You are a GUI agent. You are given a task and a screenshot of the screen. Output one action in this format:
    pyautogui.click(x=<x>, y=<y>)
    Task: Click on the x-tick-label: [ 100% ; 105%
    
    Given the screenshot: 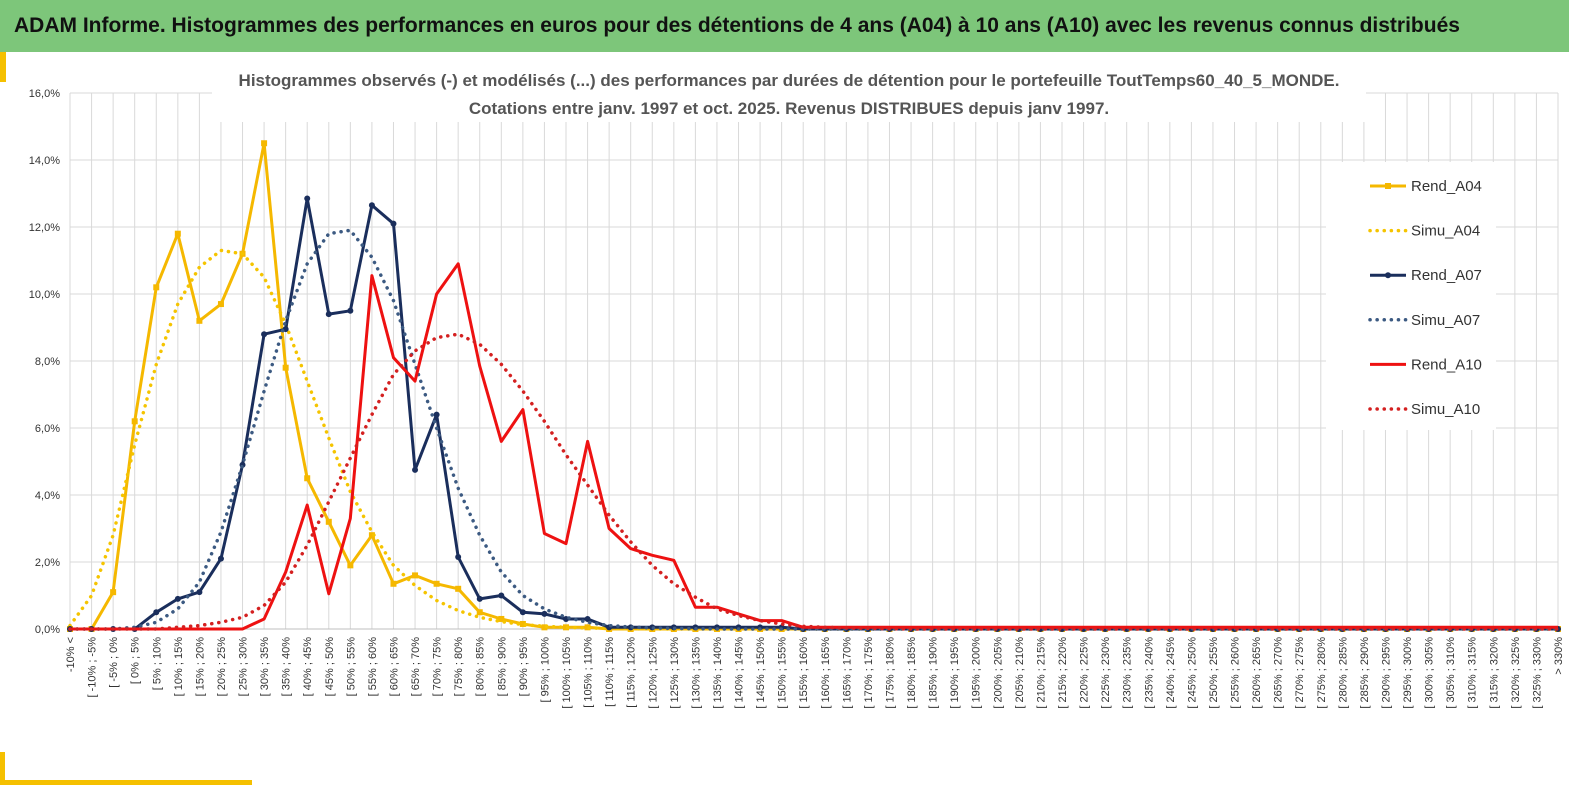 What is the action you would take?
    pyautogui.click(x=567, y=673)
    